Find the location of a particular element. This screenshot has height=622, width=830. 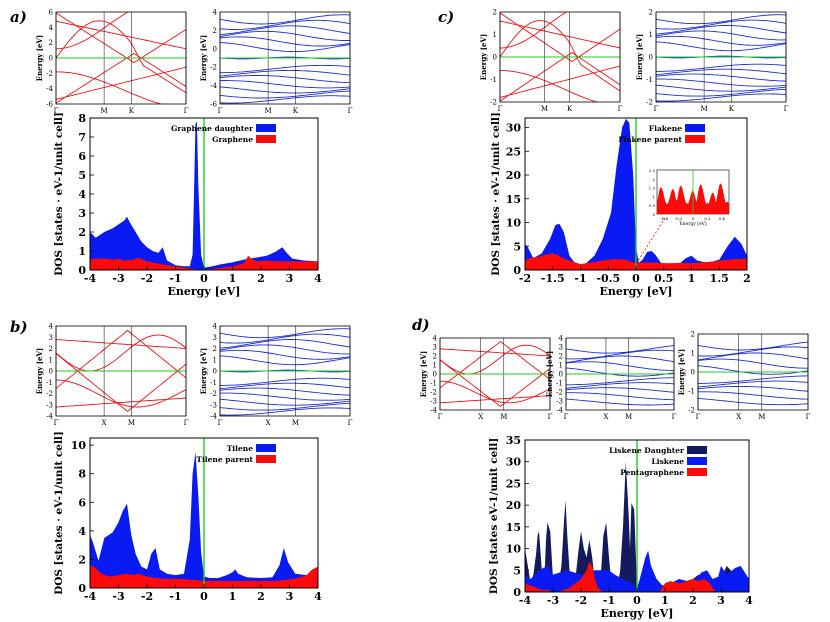

legend-label: Flakene parent is located at coordinates (650, 139).